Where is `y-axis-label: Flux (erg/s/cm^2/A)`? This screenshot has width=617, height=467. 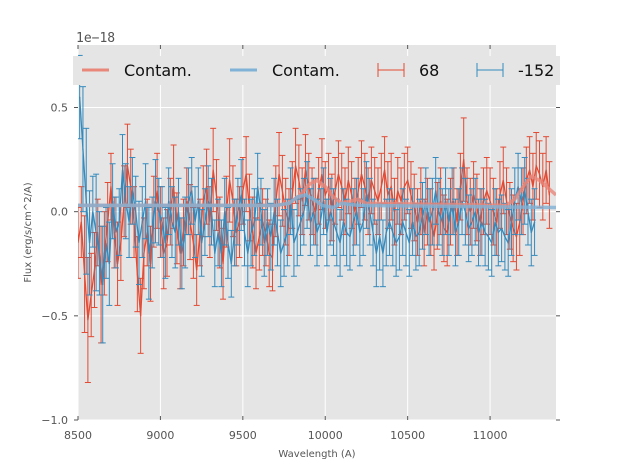
y-axis-label: Flux (erg/s/cm^2/A) is located at coordinates (28, 232).